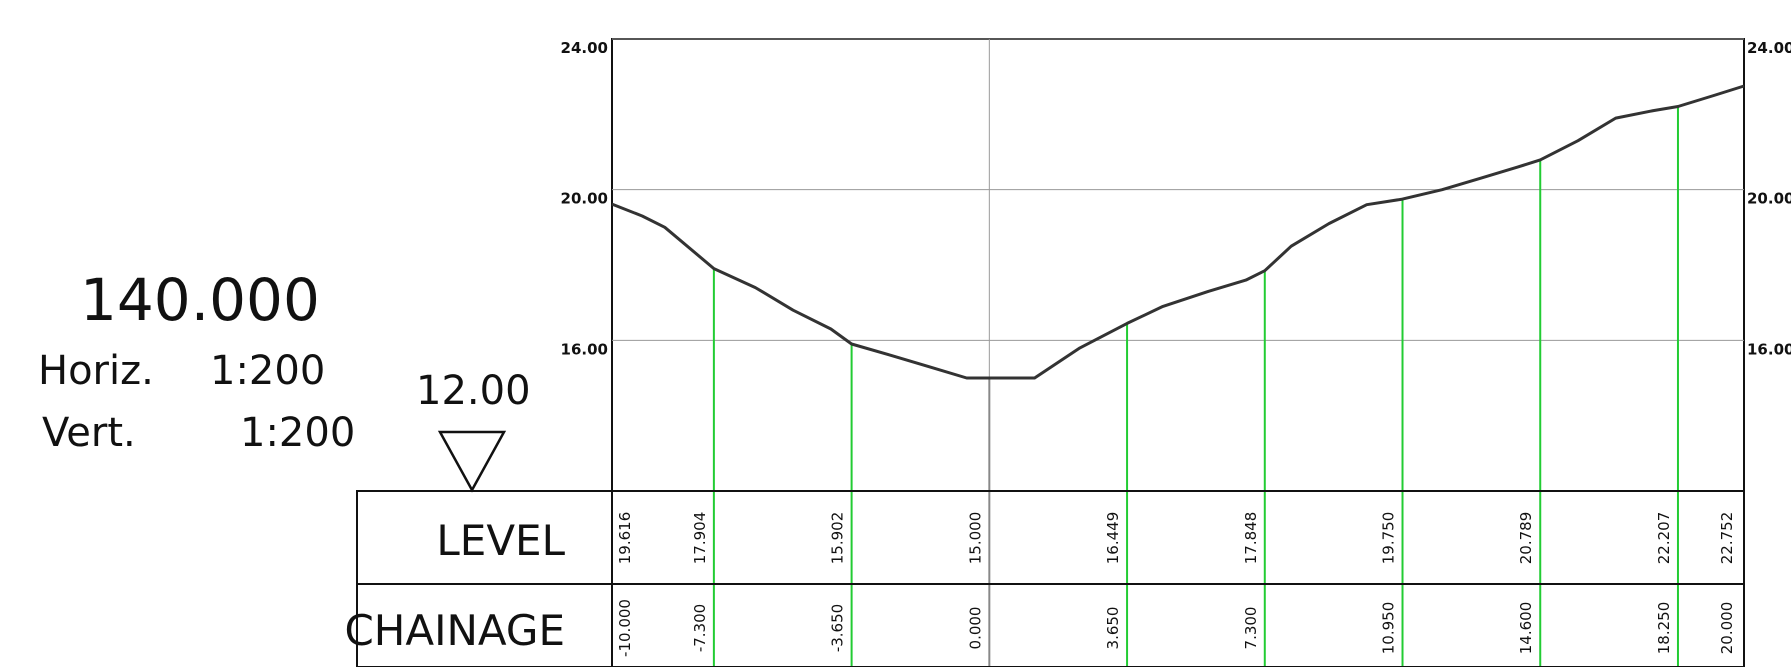  Describe the element at coordinates (500, 540) in the screenshot. I see `level-row-label: LEVEL` at that location.